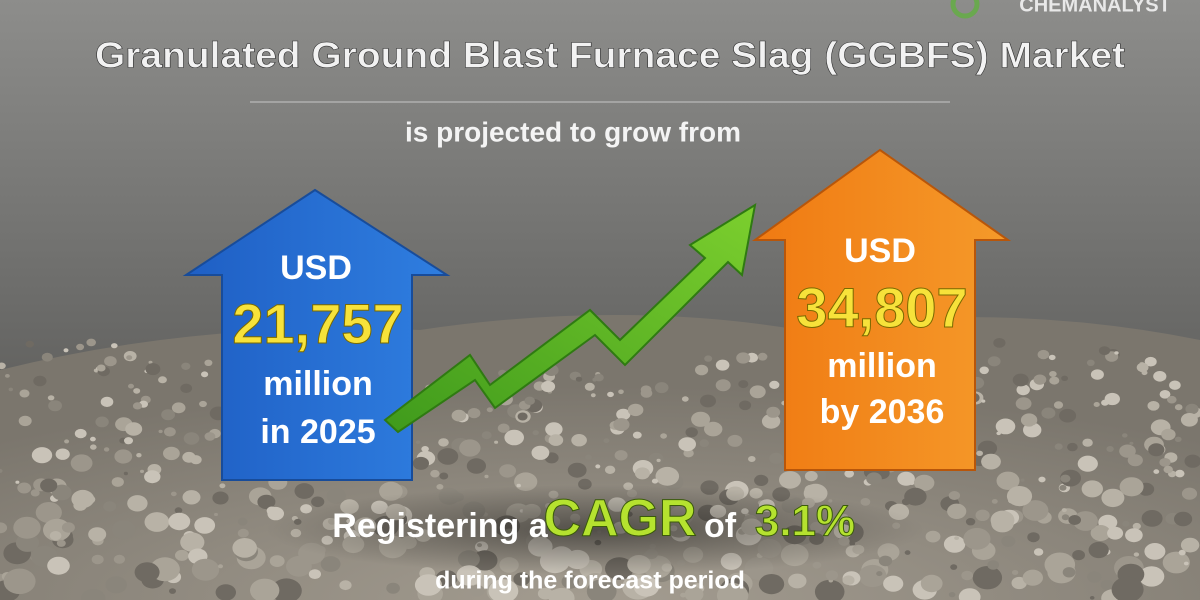 The height and width of the screenshot is (600, 1200). Describe the element at coordinates (317, 323) in the screenshot. I see `start-amount: 21,757` at that location.